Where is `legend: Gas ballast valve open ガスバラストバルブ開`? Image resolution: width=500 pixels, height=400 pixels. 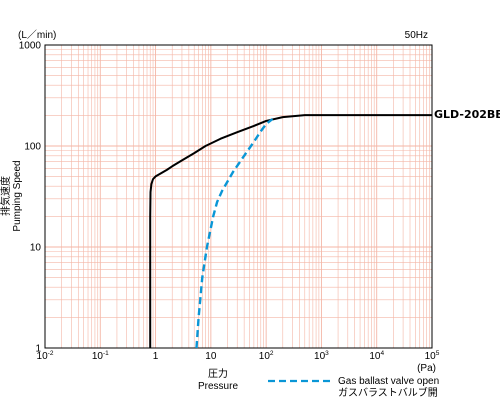
legend: Gas ballast valve open ガスバラストバルブ開 is located at coordinates (353, 387).